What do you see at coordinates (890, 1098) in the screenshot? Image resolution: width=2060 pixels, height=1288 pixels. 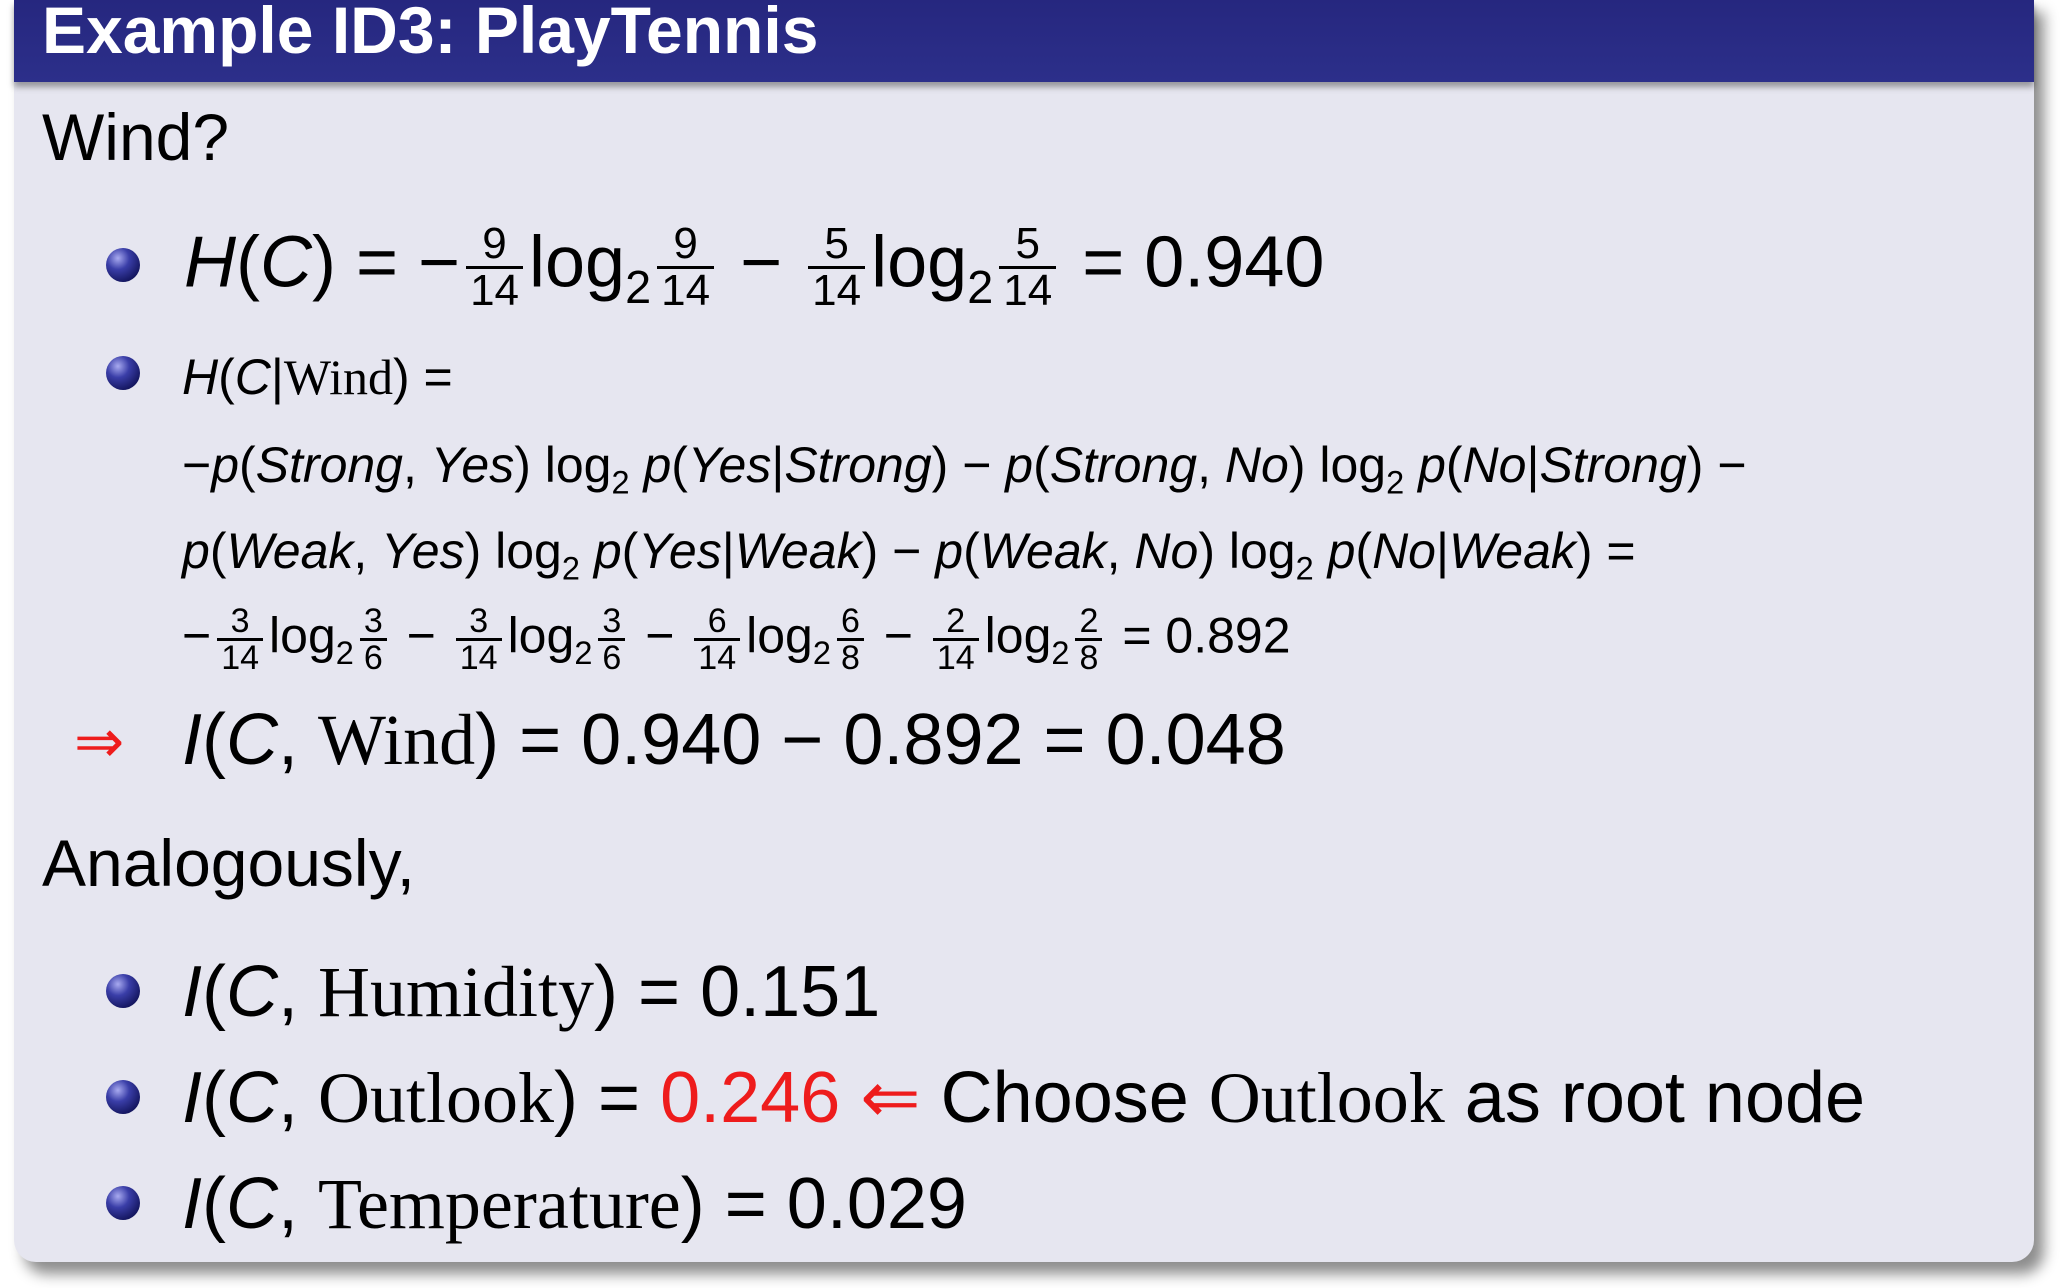 I see `left-arrow-icon: ⇐` at bounding box center [890, 1098].